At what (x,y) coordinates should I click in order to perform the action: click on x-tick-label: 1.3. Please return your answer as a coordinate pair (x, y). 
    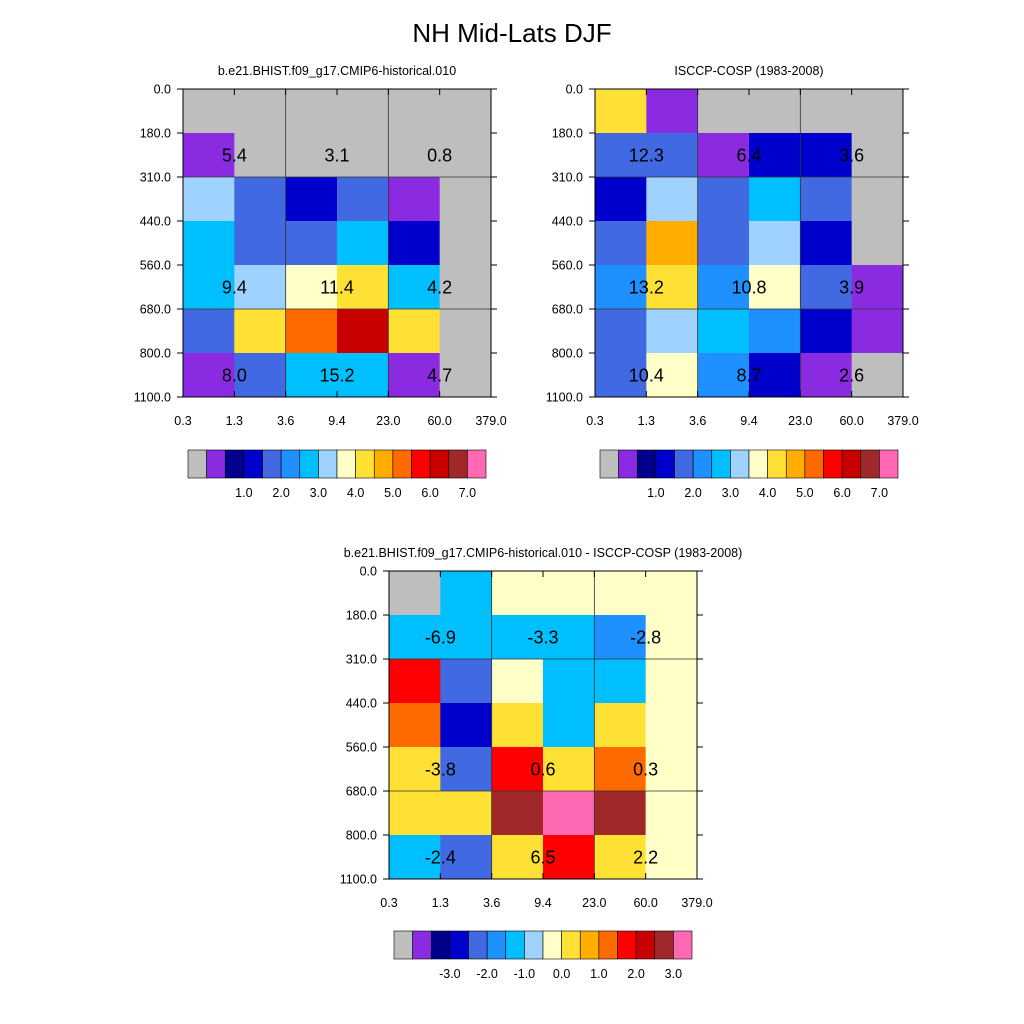
    Looking at the image, I should click on (440, 903).